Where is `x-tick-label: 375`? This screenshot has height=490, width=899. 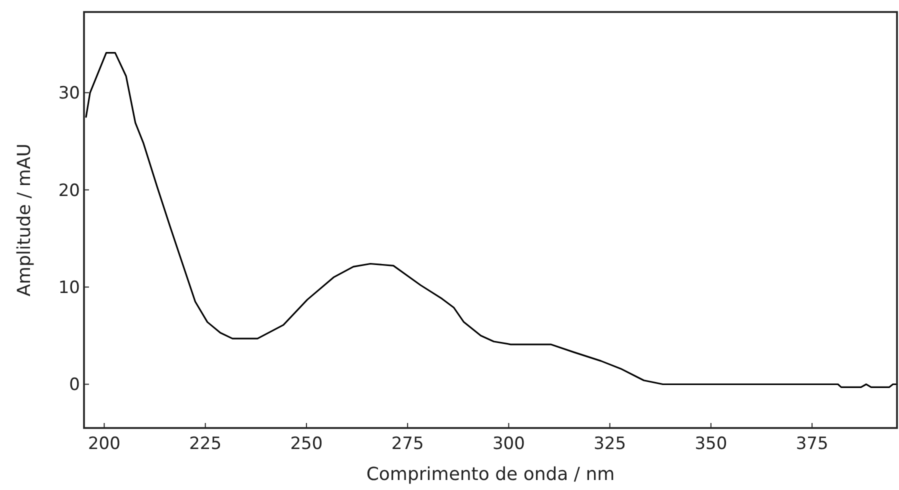
x-tick-label: 375 is located at coordinates (812, 444).